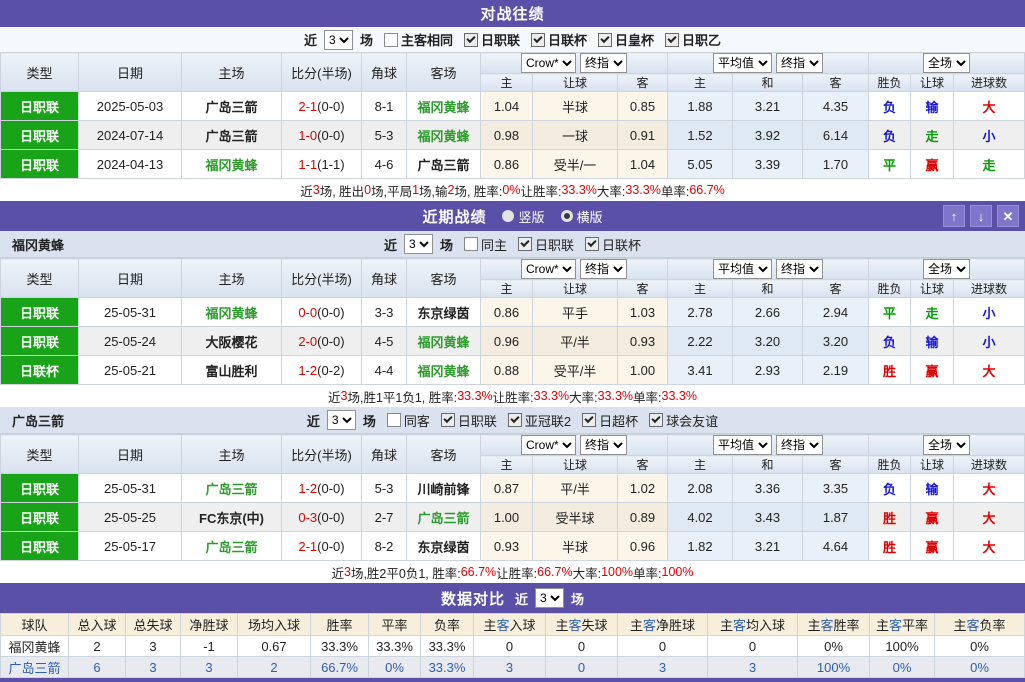  What do you see at coordinates (1008, 216) in the screenshot?
I see `close-button: ✕` at bounding box center [1008, 216].